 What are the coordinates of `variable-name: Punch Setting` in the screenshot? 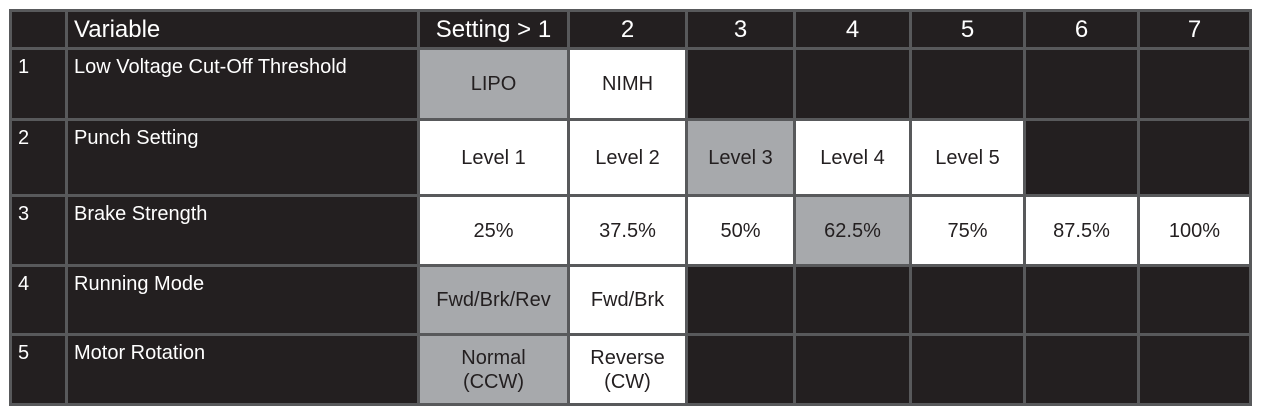 It's located at (242, 157).